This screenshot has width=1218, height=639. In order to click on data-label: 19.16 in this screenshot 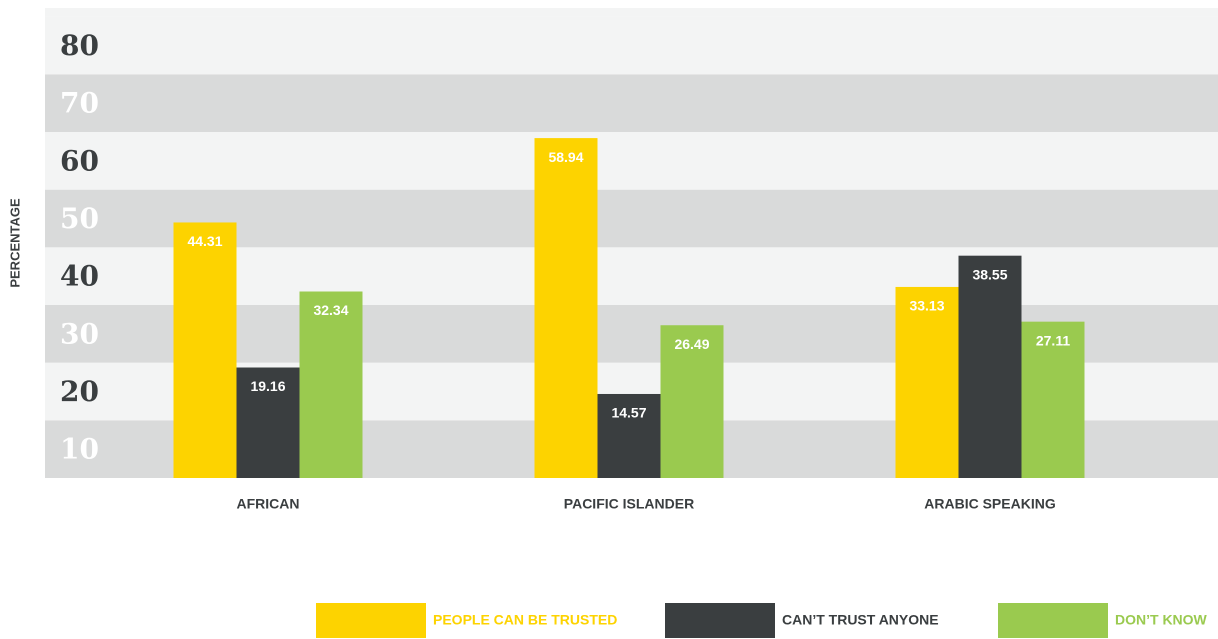, I will do `click(267, 386)`.